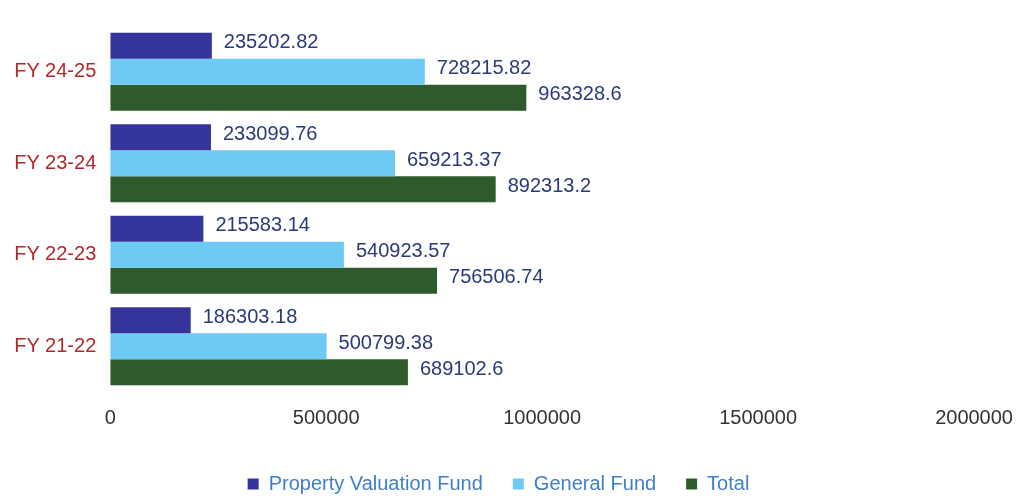 The height and width of the screenshot is (504, 1027). I want to click on data-label: 728215.82, so click(484, 67).